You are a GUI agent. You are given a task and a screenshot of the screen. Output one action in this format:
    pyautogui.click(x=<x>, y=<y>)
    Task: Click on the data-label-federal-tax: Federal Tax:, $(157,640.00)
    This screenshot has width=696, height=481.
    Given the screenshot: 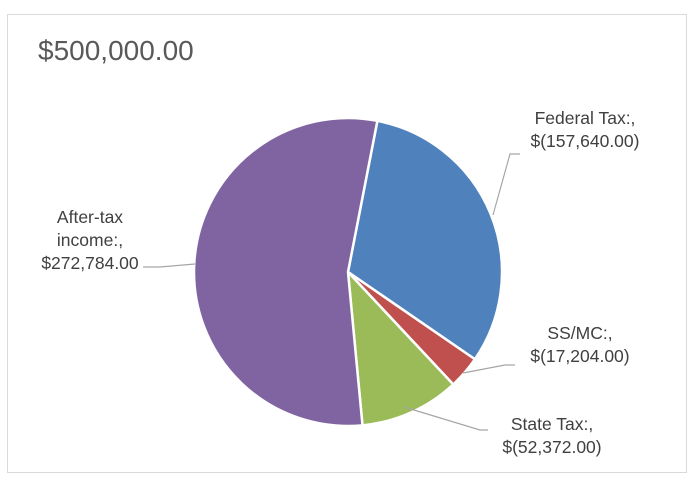 What is the action you would take?
    pyautogui.click(x=585, y=129)
    